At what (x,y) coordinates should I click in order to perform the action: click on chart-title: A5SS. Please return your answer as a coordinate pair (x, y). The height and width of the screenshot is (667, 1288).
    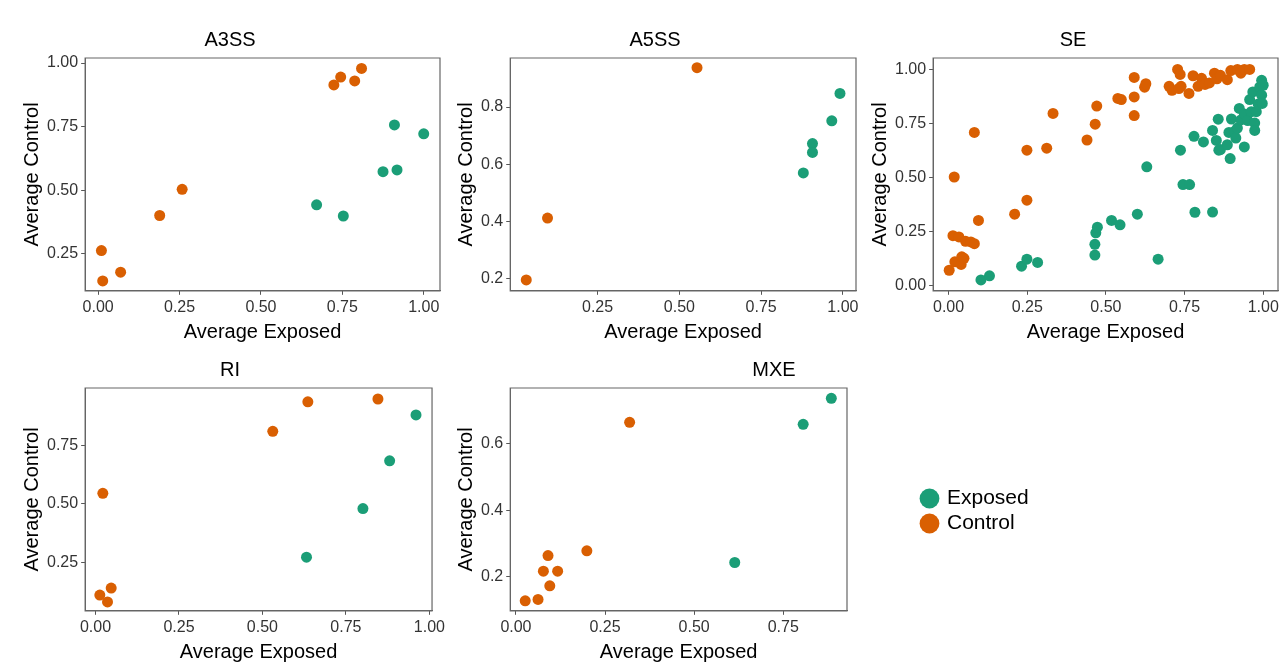
    Looking at the image, I should click on (655, 38).